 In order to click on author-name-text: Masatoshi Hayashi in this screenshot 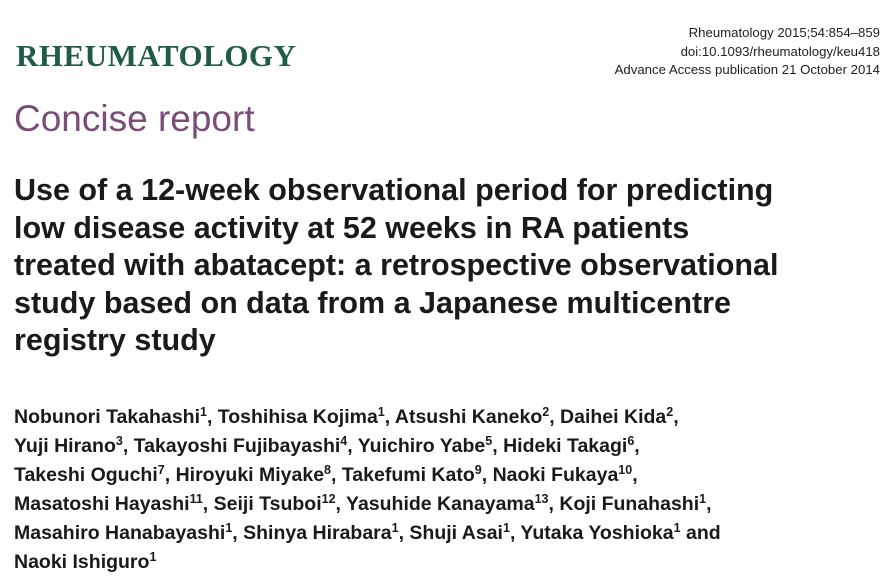, I will do `click(102, 504)`.